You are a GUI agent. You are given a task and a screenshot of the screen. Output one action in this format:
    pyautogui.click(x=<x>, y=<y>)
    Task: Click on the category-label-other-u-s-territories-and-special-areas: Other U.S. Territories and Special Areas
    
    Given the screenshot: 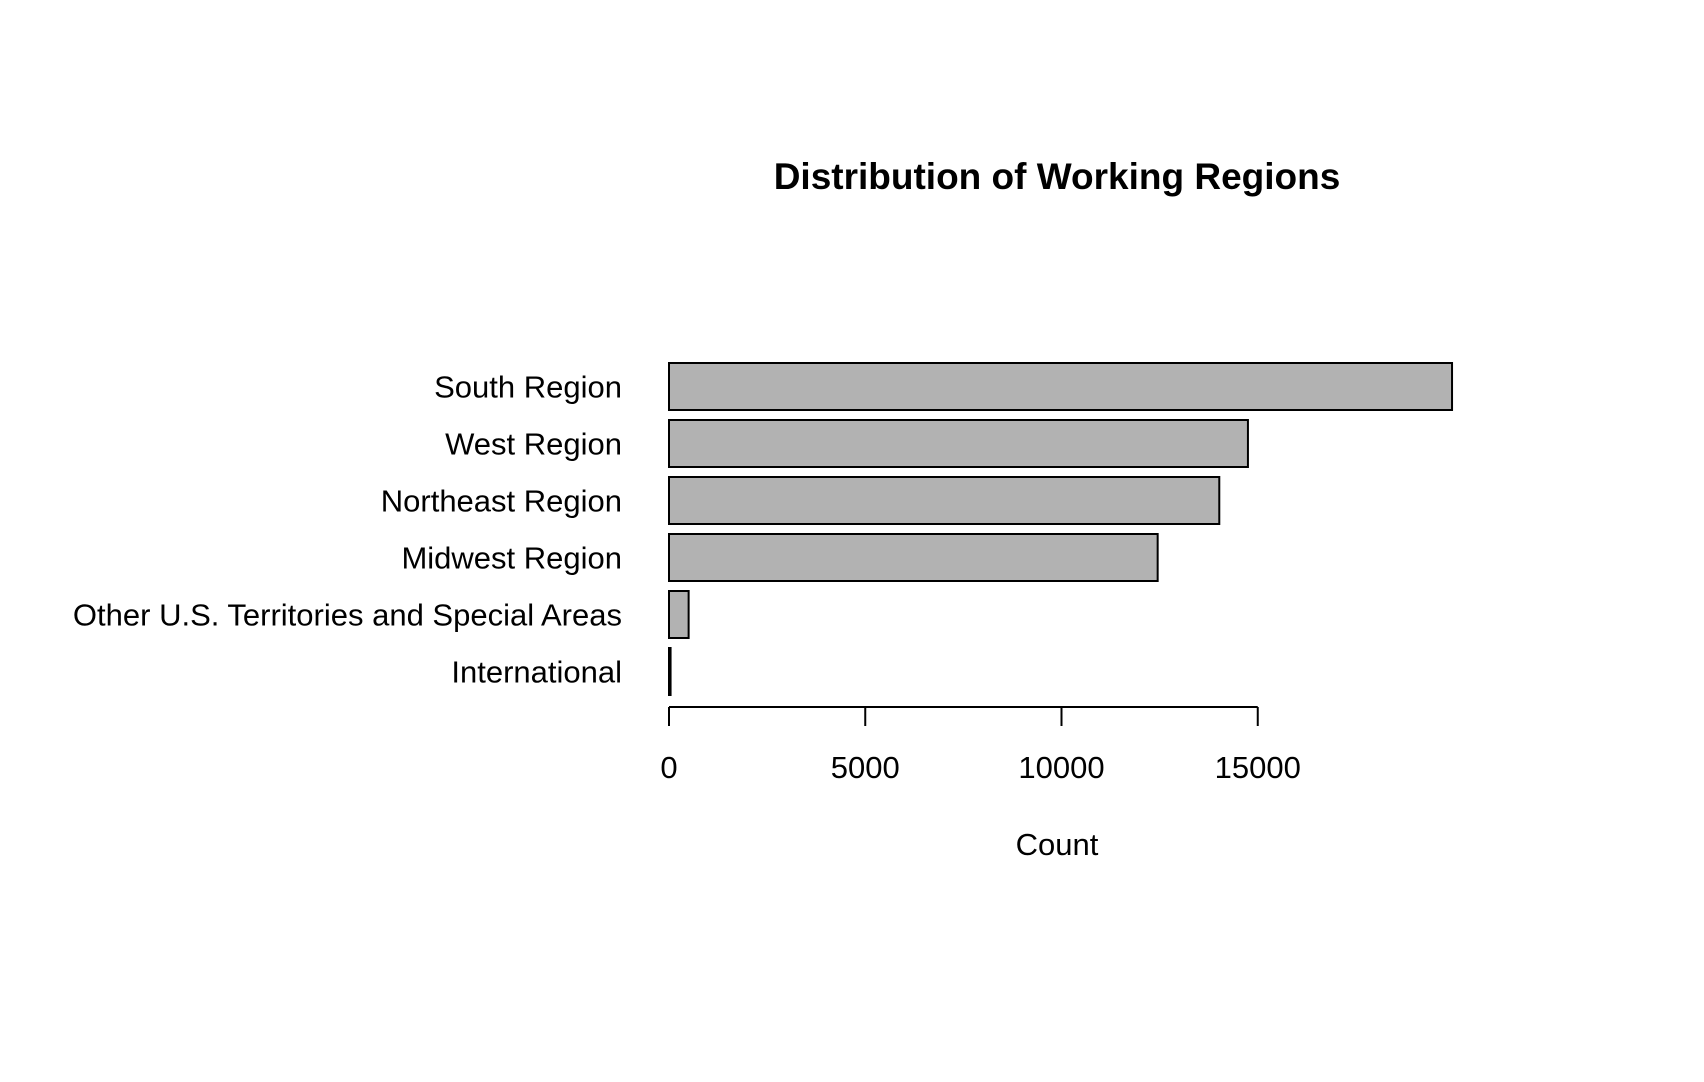 What is the action you would take?
    pyautogui.click(x=347, y=615)
    